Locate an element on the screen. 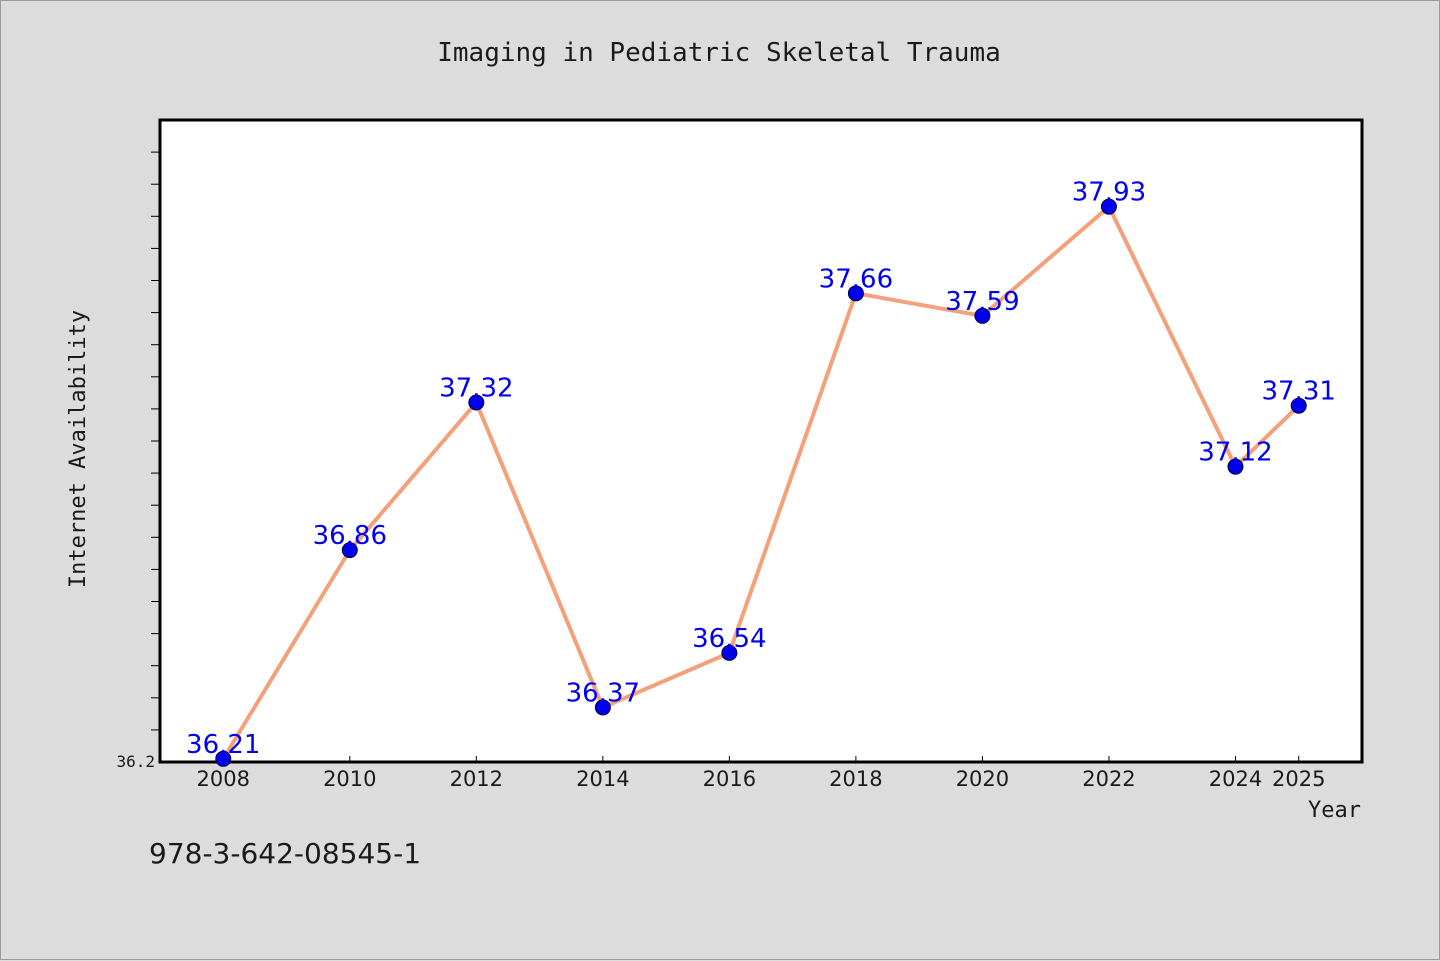 The image size is (1440, 961). y-axis-label: Internet Availability is located at coordinates (78, 449).